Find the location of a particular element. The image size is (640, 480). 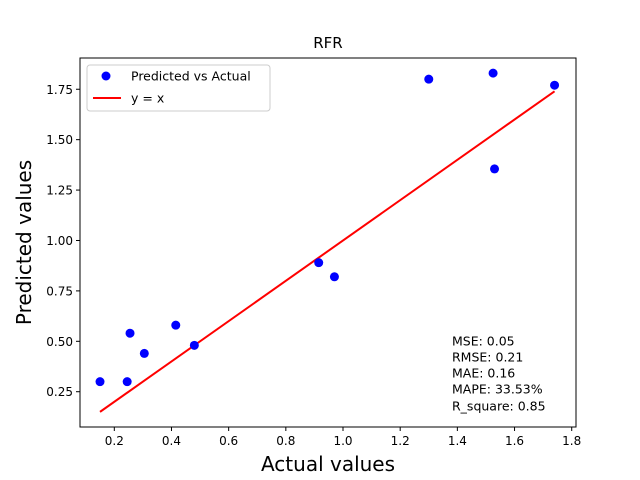

x-tick-label: 1.8 is located at coordinates (571, 441).